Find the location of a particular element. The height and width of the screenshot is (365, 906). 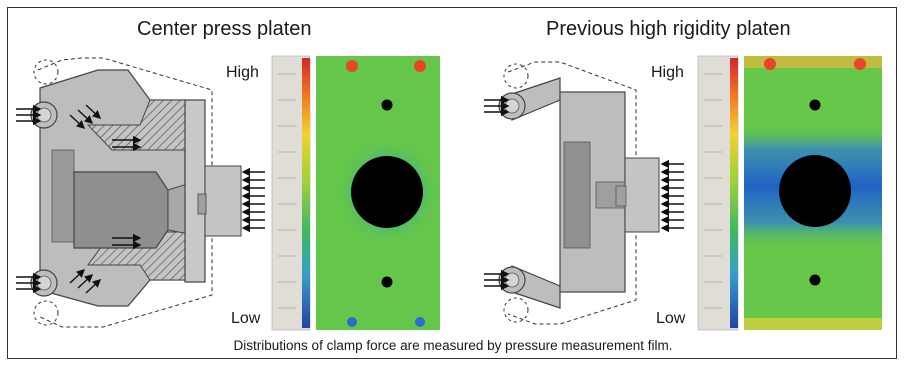

right-scale-high-label: High is located at coordinates (667, 72).